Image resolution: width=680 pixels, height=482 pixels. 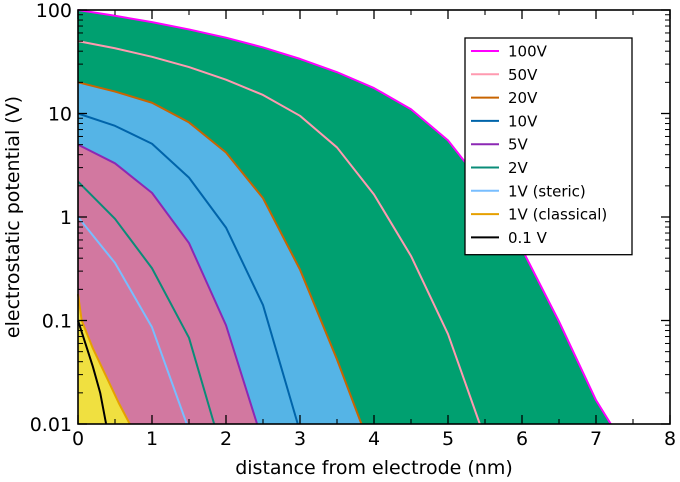 I want to click on legend-label-2v: 2V, so click(x=518, y=168).